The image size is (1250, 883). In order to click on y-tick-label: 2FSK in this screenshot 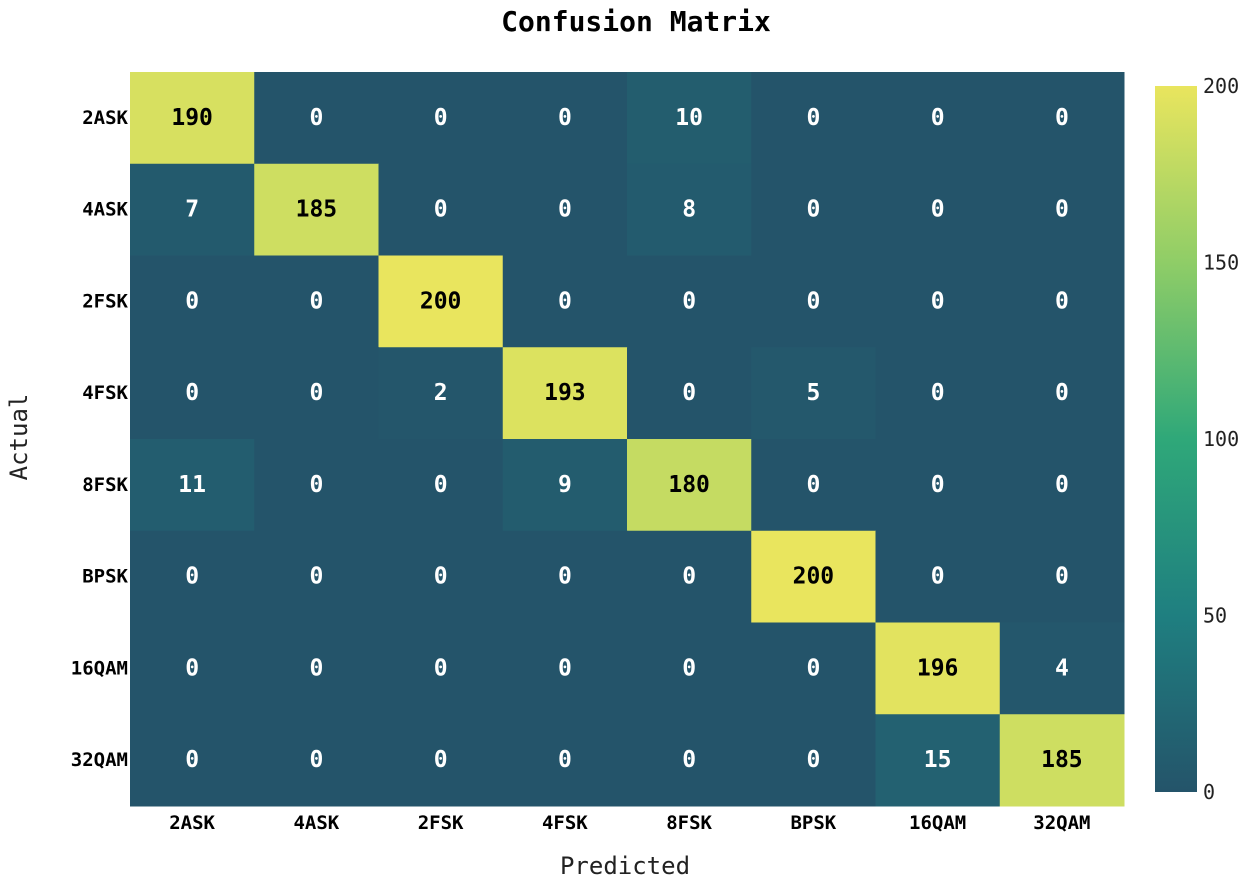, I will do `click(105, 301)`.